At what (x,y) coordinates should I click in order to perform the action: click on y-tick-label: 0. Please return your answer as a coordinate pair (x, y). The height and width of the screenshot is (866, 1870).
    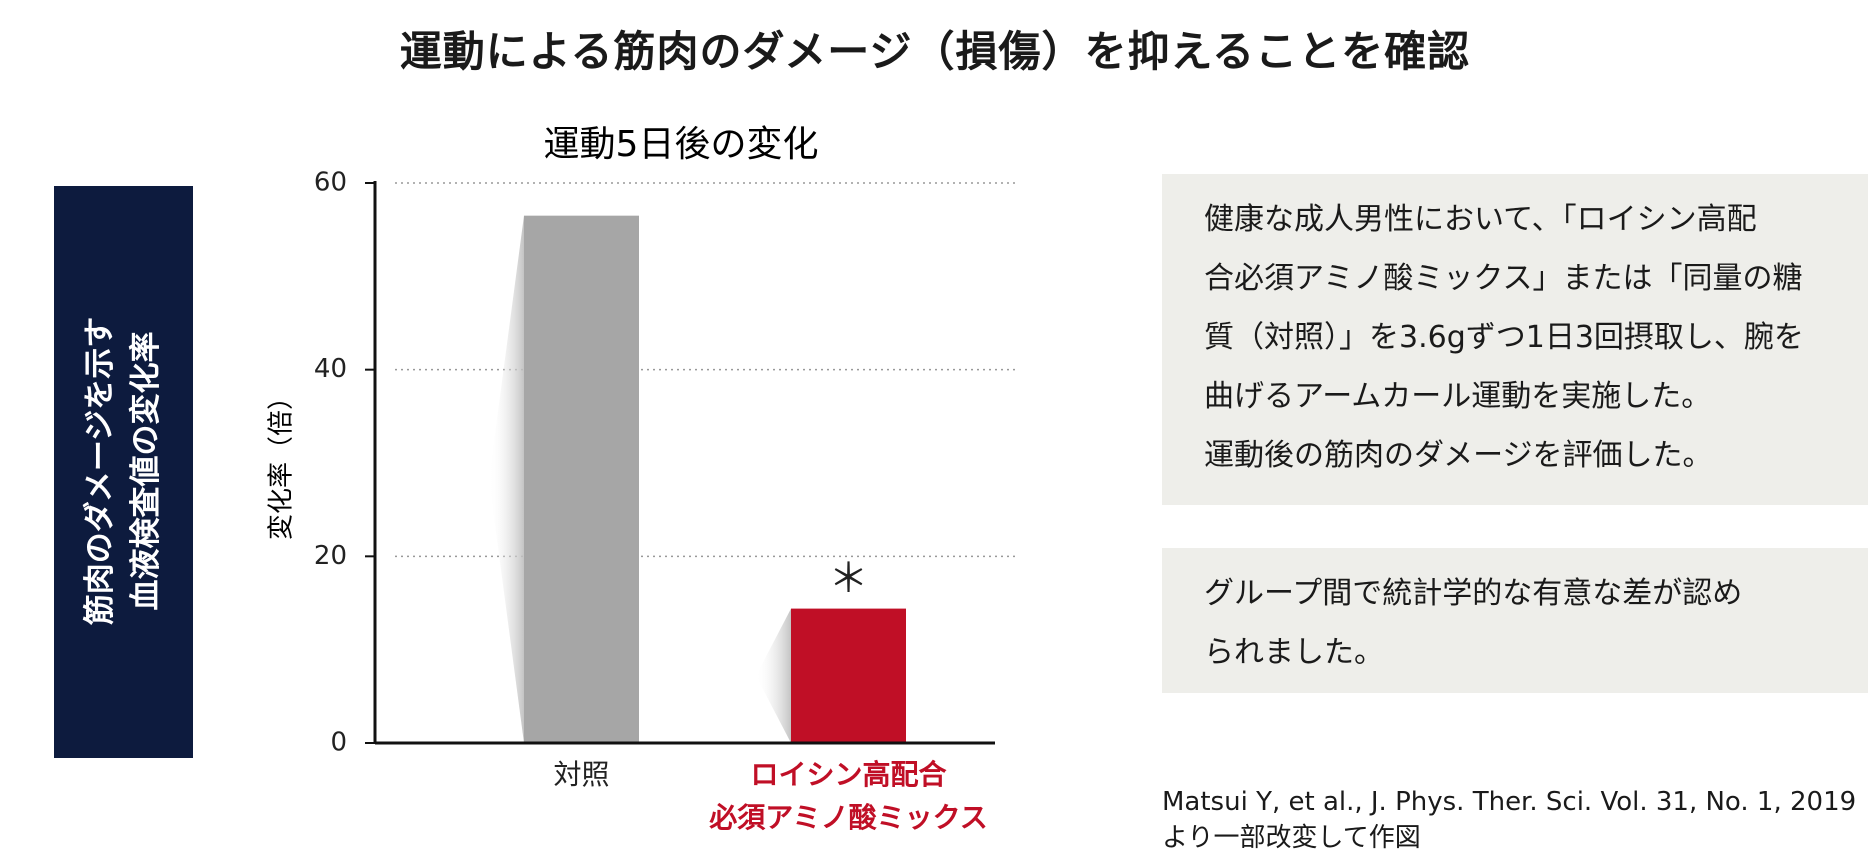
    Looking at the image, I should click on (338, 743).